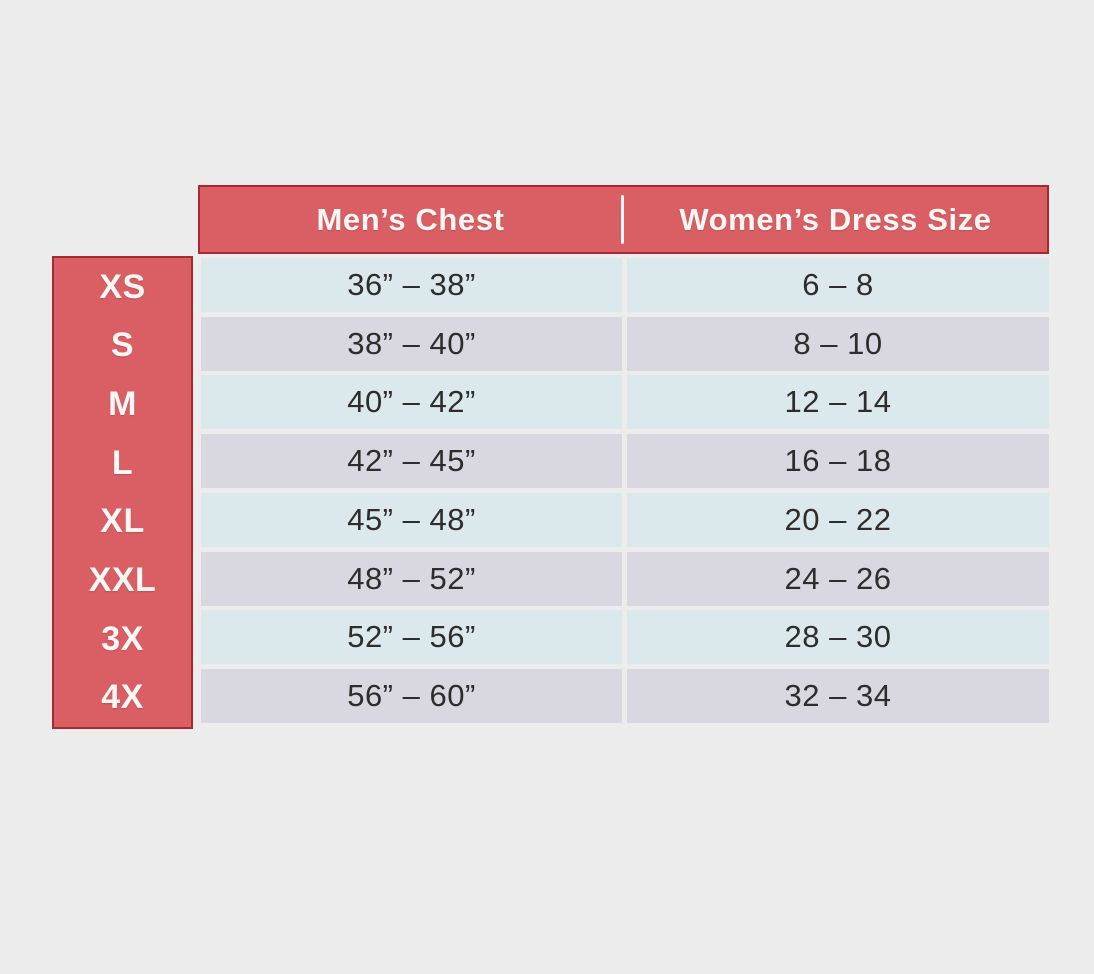 This screenshot has width=1094, height=974. Describe the element at coordinates (625, 695) in the screenshot. I see `table-row: 56” – 60” 32 – 34` at that location.